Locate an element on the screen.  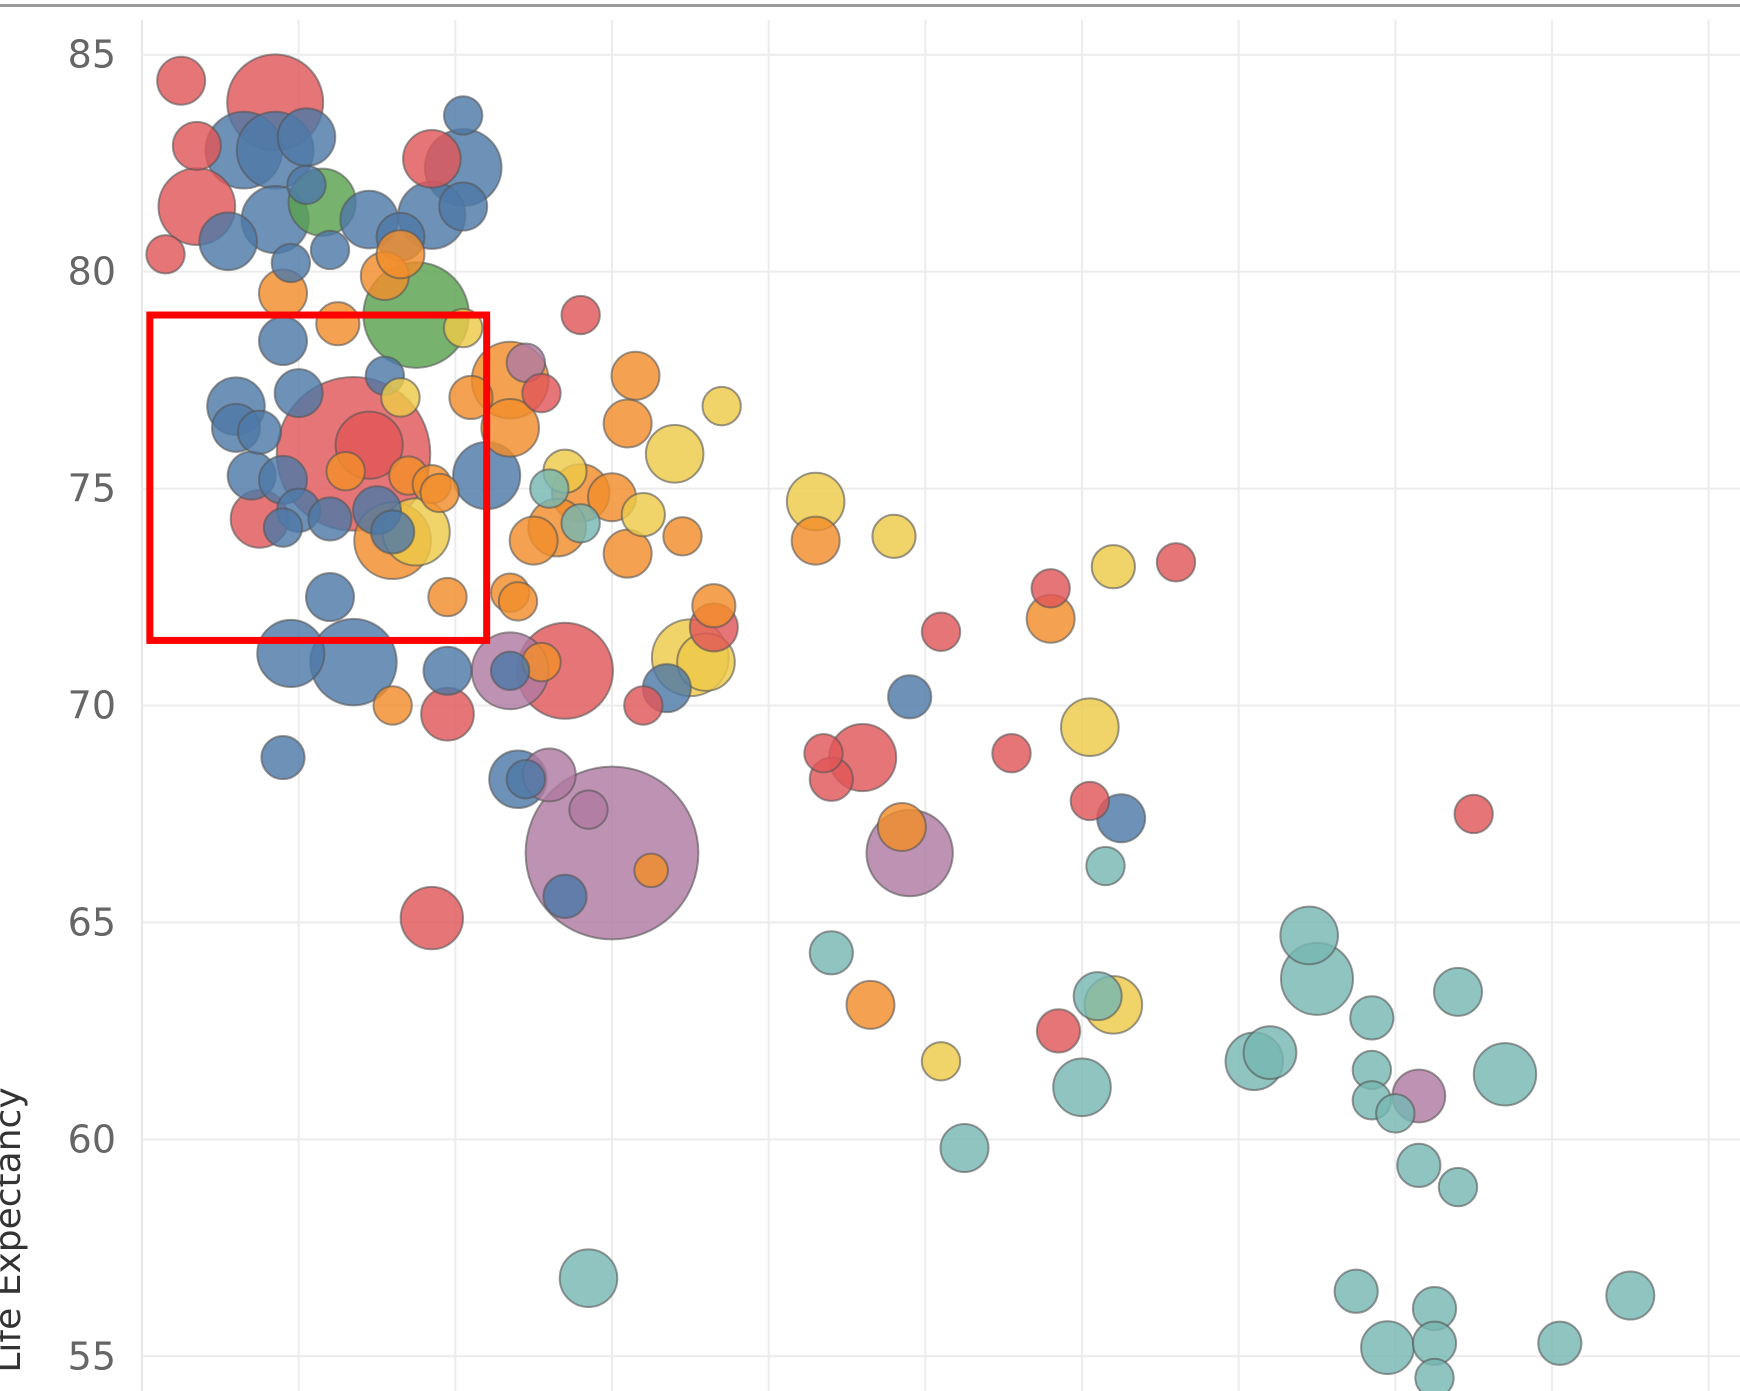
y-tick-label: 70 is located at coordinates (92, 706).